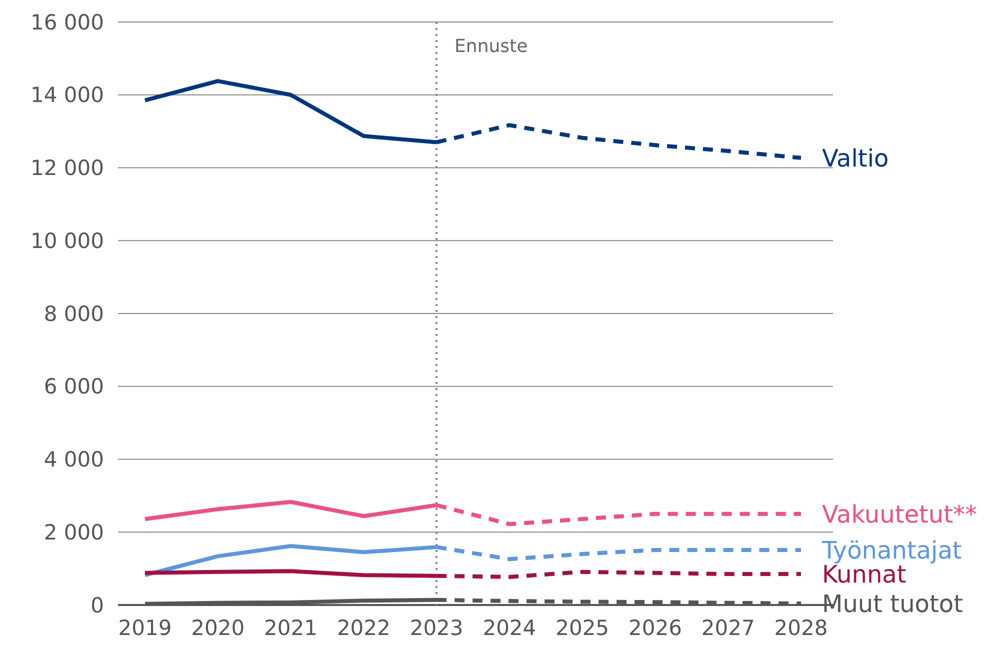 The image size is (992, 645). I want to click on x-tick-label: 2024, so click(509, 628).